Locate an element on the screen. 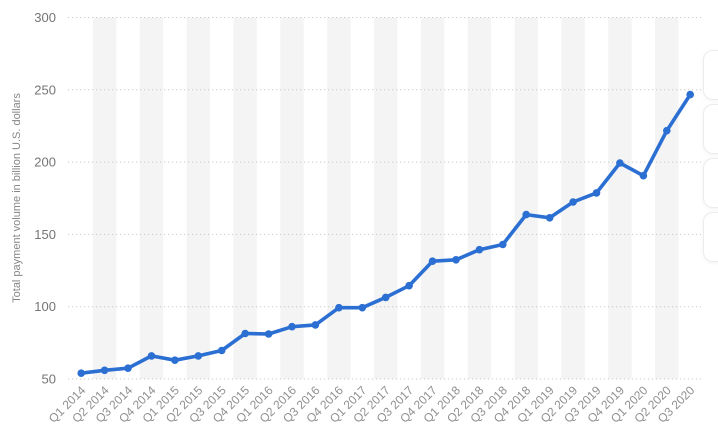  data-point-q3-2015 is located at coordinates (221, 350).